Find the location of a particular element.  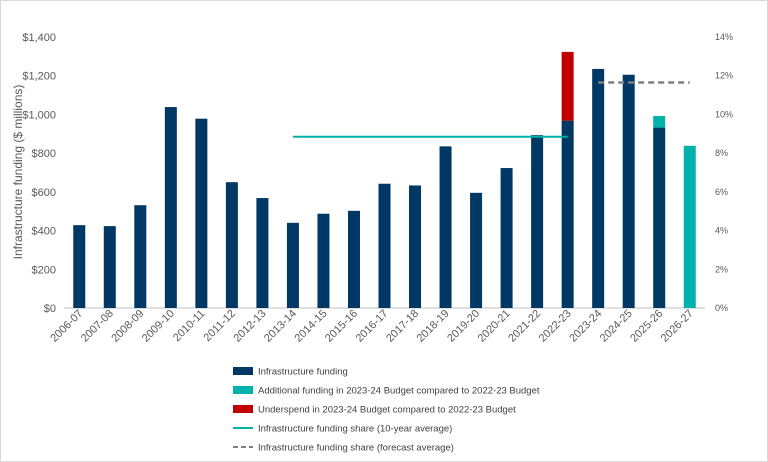

x-tick-label: 2015-16 is located at coordinates (341, 326).